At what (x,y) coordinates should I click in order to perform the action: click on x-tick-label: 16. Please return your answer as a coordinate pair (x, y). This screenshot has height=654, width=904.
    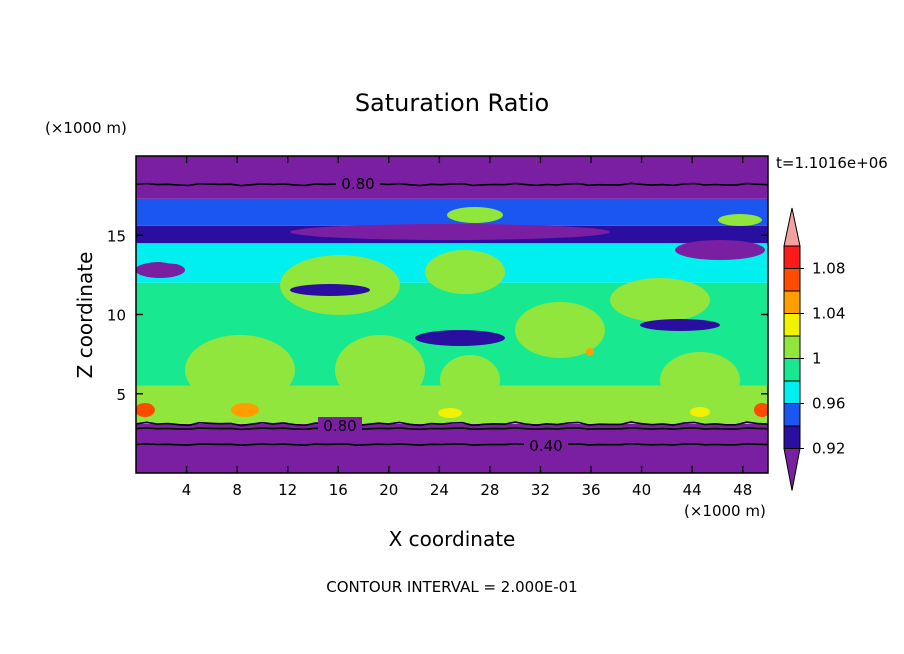
    Looking at the image, I should click on (338, 490).